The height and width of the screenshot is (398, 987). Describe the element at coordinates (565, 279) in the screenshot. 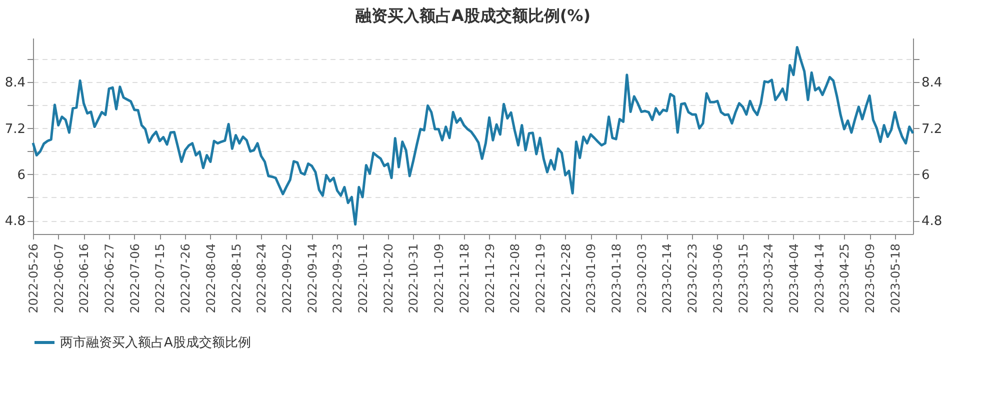

I see `x-tick-label: 2022-12-28` at that location.